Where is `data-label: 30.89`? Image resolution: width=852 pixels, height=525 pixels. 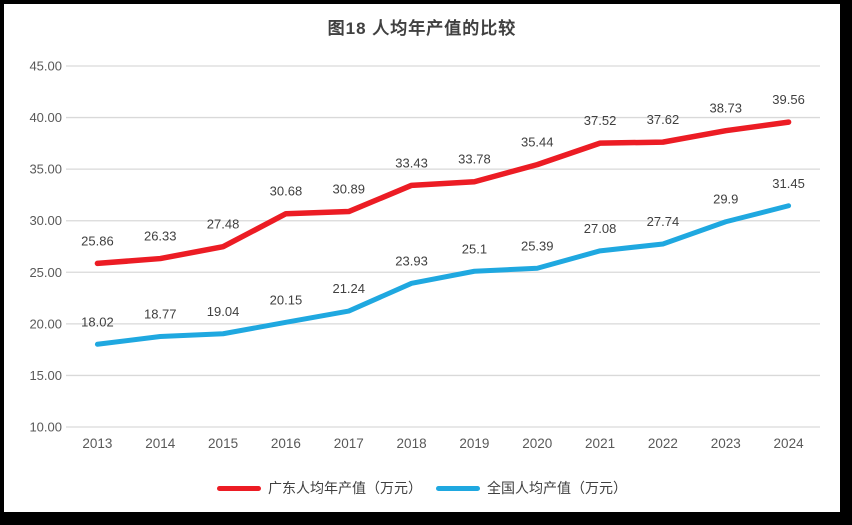 data-label: 30.89 is located at coordinates (348, 189).